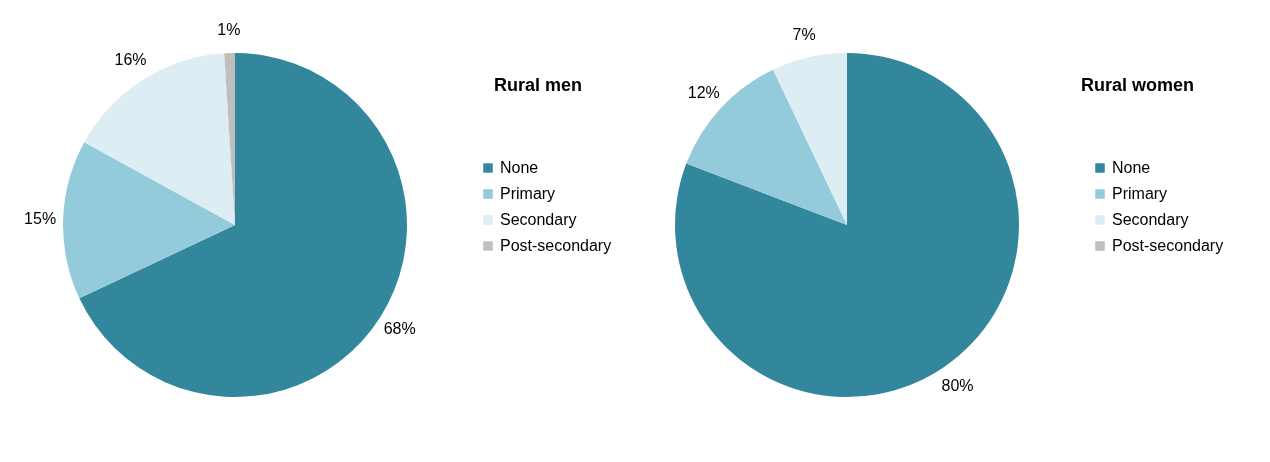 The height and width of the screenshot is (462, 1270). I want to click on data-label: 68%, so click(399, 329).